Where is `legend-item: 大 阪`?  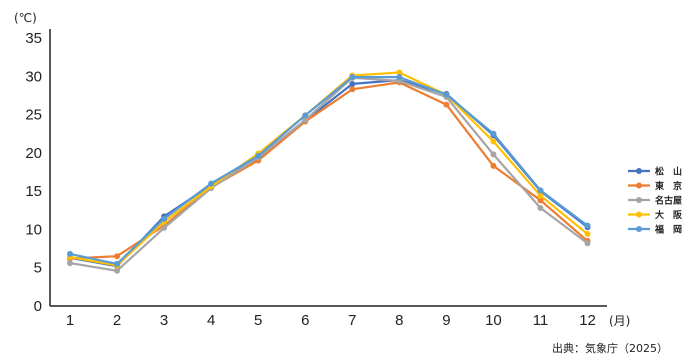
legend-item: 大 阪 is located at coordinates (655, 215).